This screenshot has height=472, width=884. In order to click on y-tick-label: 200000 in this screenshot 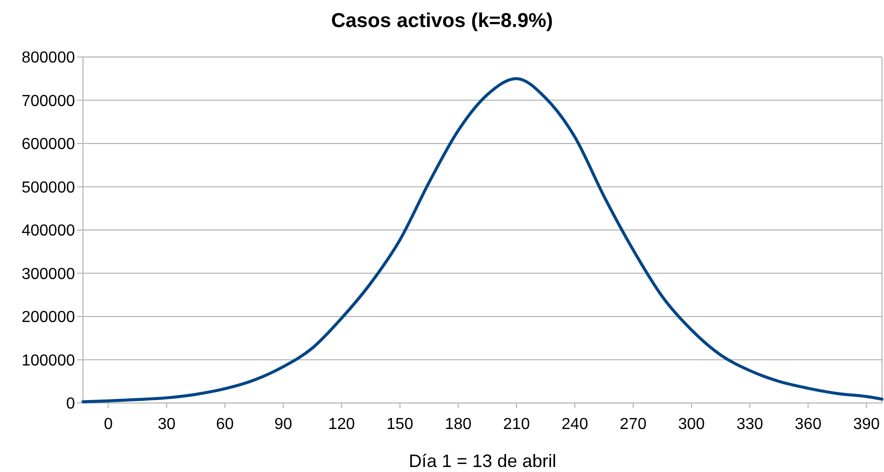, I will do `click(49, 317)`.